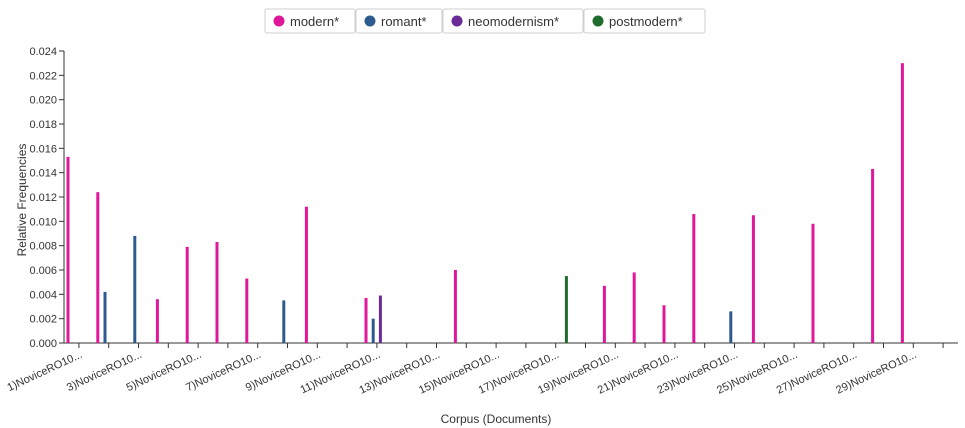  What do you see at coordinates (43, 271) in the screenshot?
I see `y-tick-label: 0.006` at bounding box center [43, 271].